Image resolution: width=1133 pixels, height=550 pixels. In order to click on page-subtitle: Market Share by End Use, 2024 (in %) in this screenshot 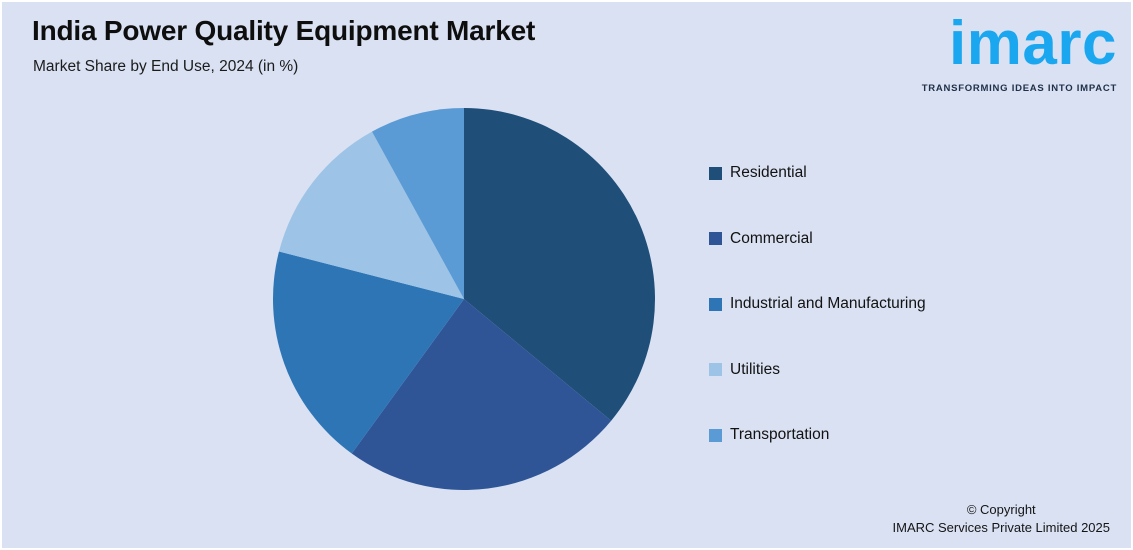, I will do `click(166, 66)`.